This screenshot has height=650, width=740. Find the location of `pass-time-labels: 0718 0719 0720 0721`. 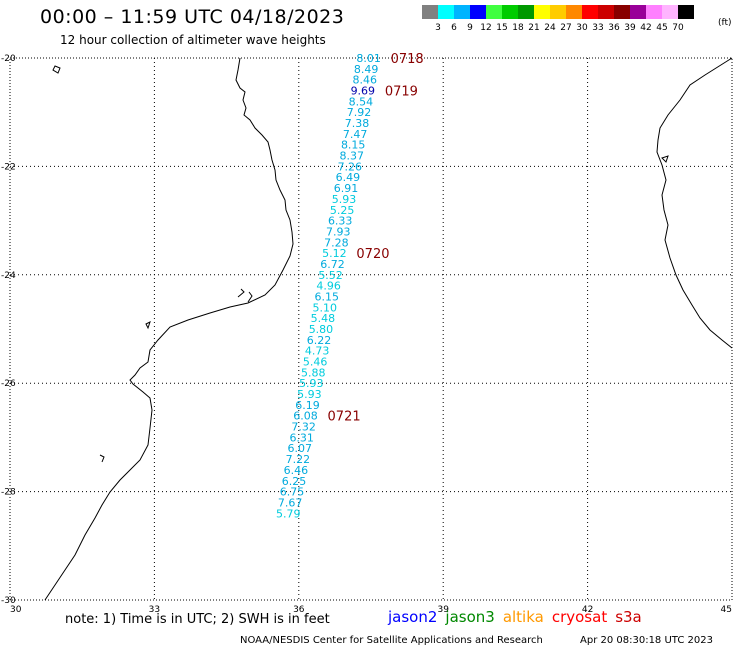

pass-time-labels: 0718 0719 0720 0721 is located at coordinates (376, 238).